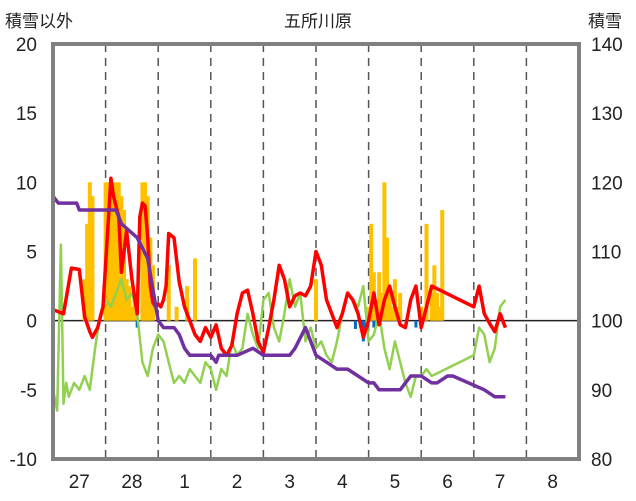 The width and height of the screenshot is (636, 501). Describe the element at coordinates (601, 460) in the screenshot. I see `y-right-tick-label: 80` at that location.